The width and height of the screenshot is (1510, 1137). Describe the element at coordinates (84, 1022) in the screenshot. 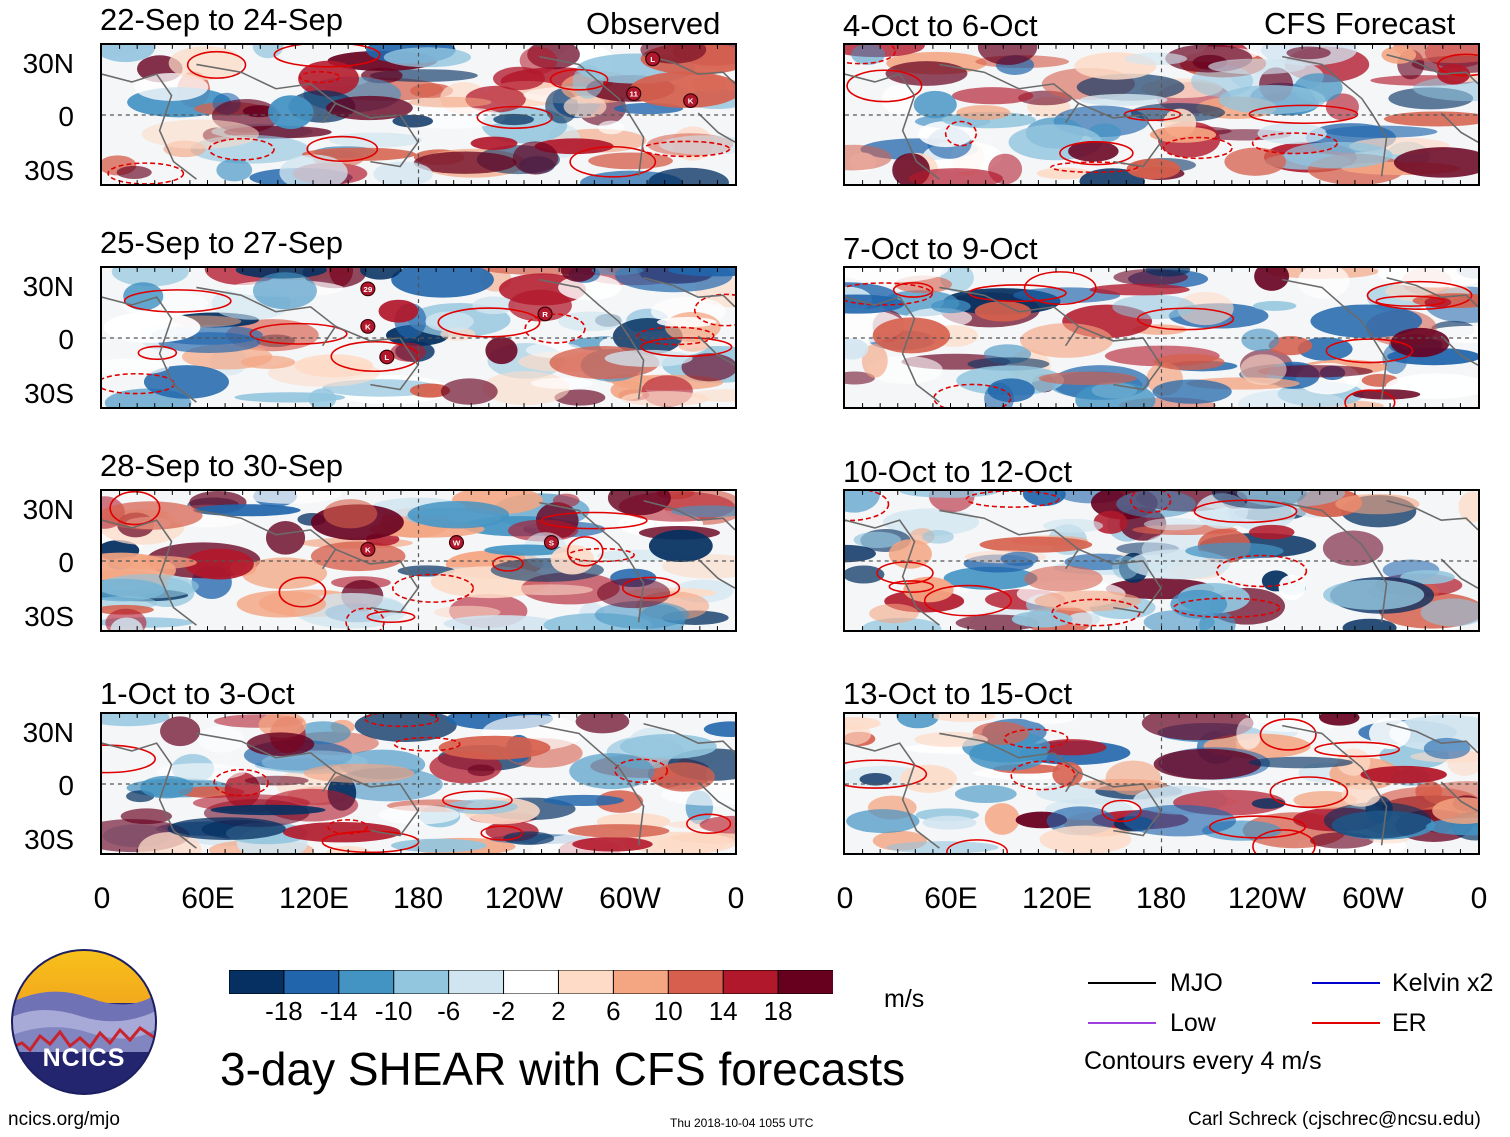

I see `ncics-logo: NCICS` at that location.